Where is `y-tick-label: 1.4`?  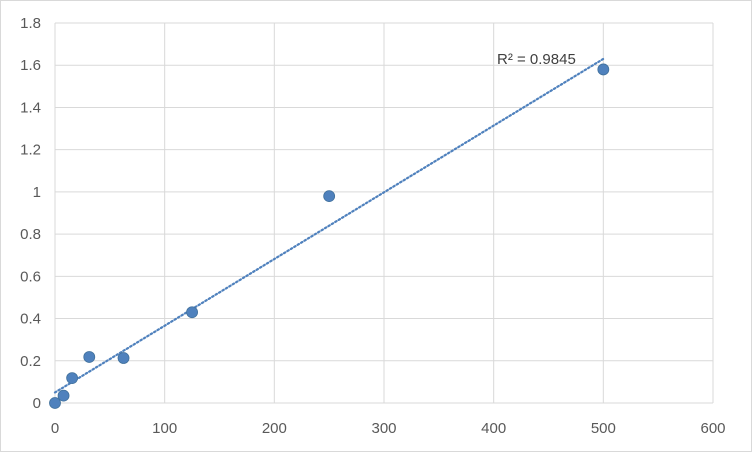 y-tick-label: 1.4 is located at coordinates (30, 107).